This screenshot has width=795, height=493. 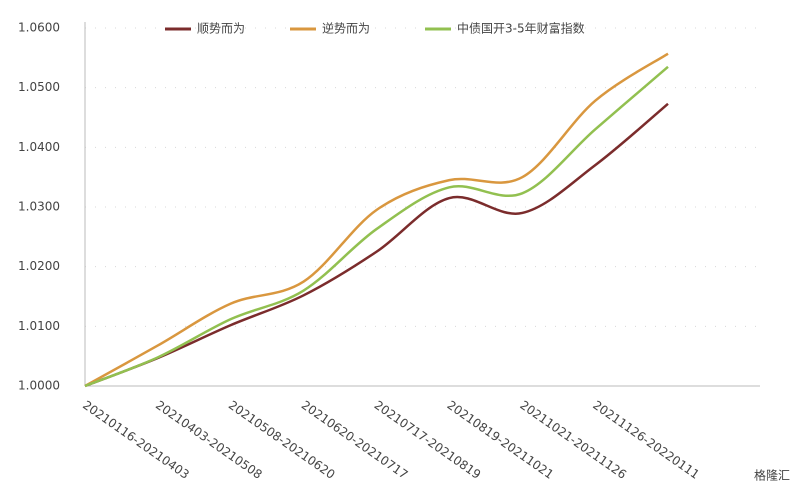 What do you see at coordinates (346, 28) in the screenshot?
I see `legend-label: 逆势而为` at bounding box center [346, 28].